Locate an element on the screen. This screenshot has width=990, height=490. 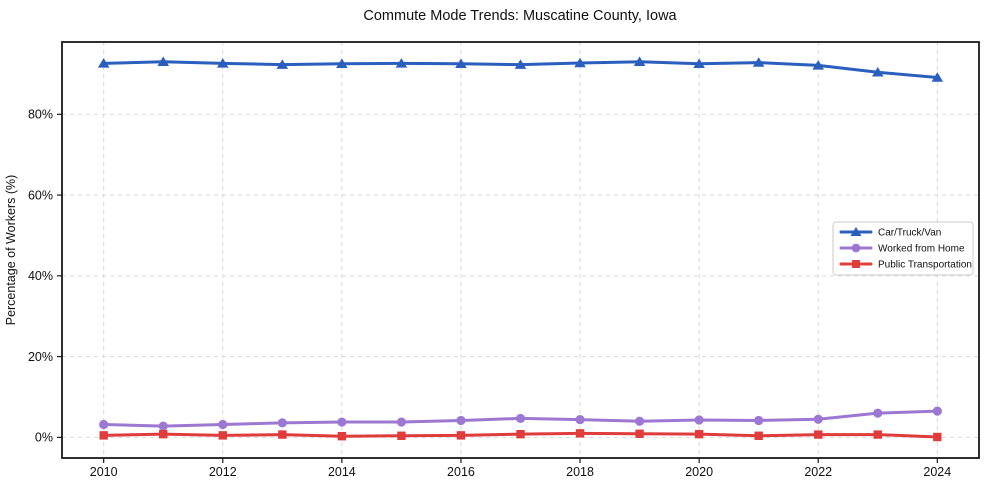
series-public-transportation is located at coordinates (520, 435).